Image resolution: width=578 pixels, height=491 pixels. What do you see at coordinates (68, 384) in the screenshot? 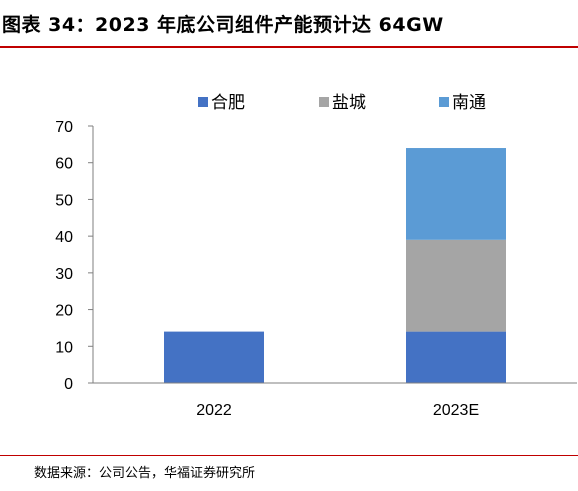
I see `y-tick-label: 0` at bounding box center [68, 384].